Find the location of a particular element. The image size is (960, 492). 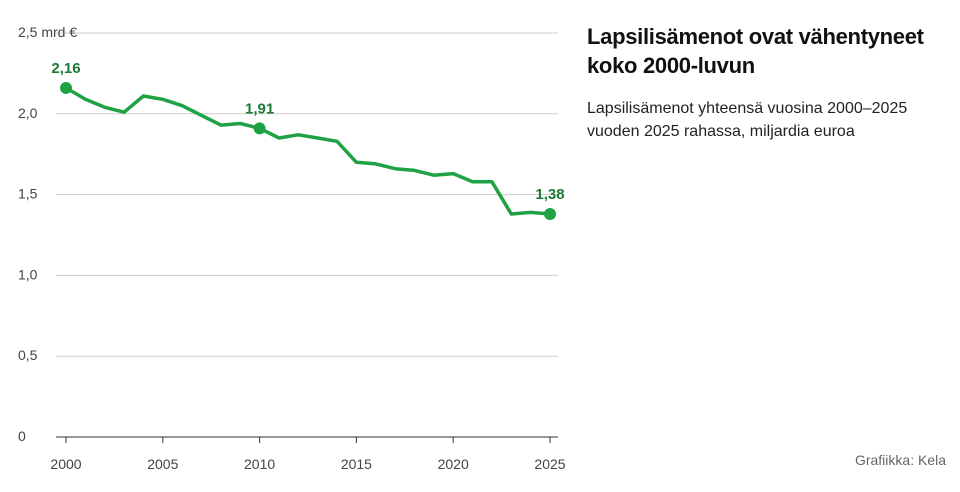

data-label: 1,91 is located at coordinates (259, 108).